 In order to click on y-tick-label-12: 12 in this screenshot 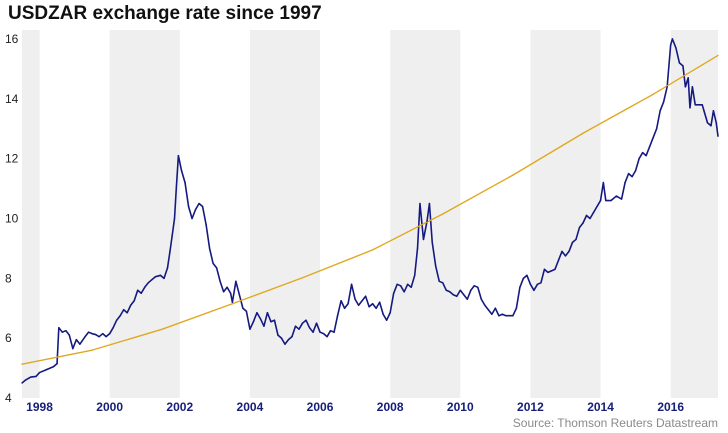, I will do `click(12, 159)`.